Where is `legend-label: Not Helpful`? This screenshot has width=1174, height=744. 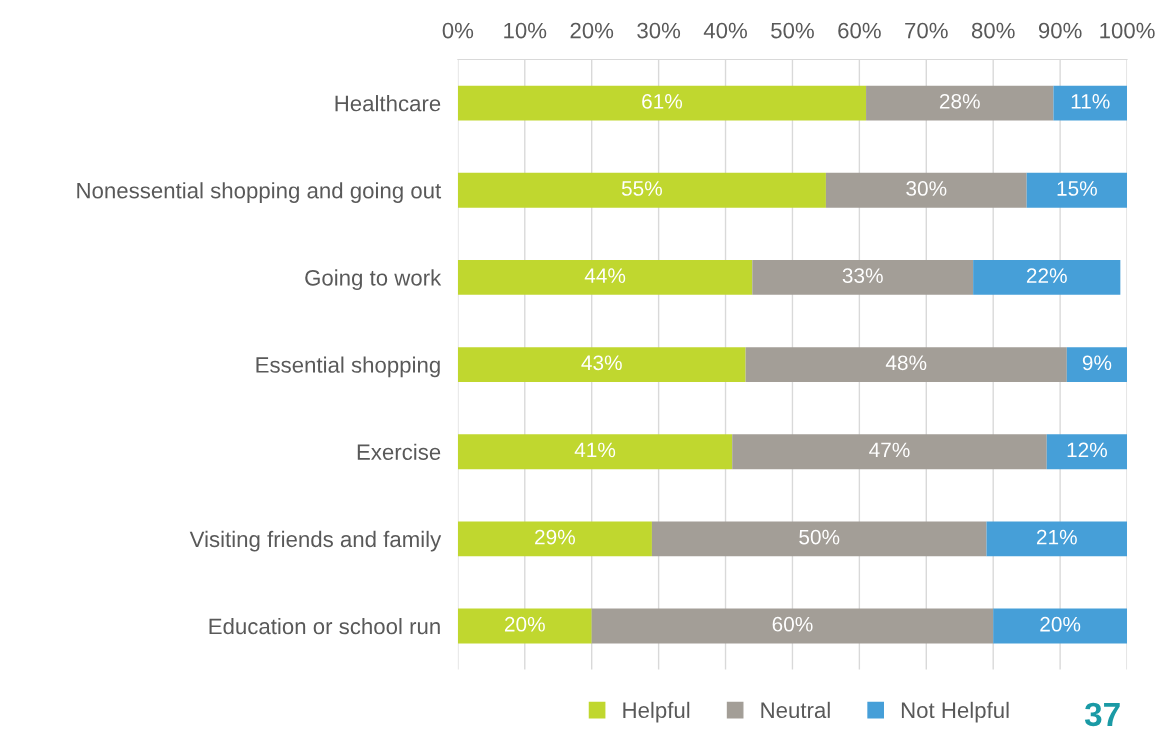
legend-label: Not Helpful is located at coordinates (955, 712).